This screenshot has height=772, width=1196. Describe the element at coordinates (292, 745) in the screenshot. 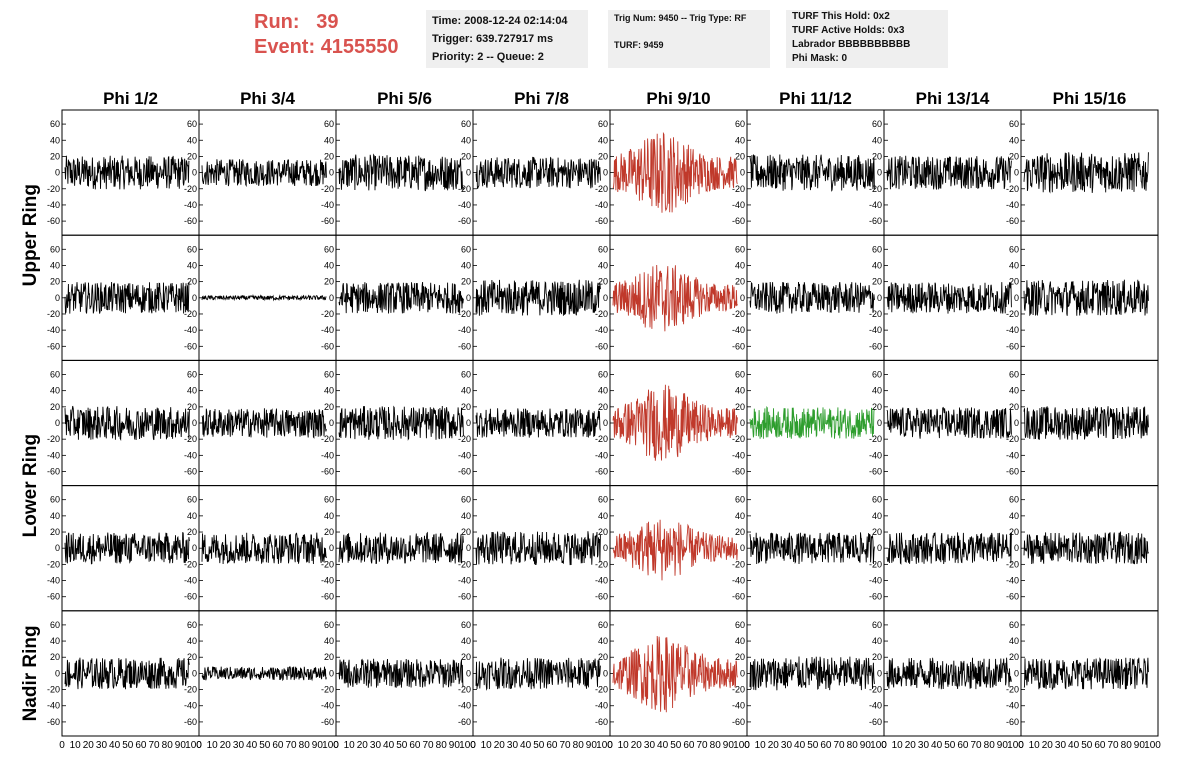

I see `x-tick-label: 70` at that location.